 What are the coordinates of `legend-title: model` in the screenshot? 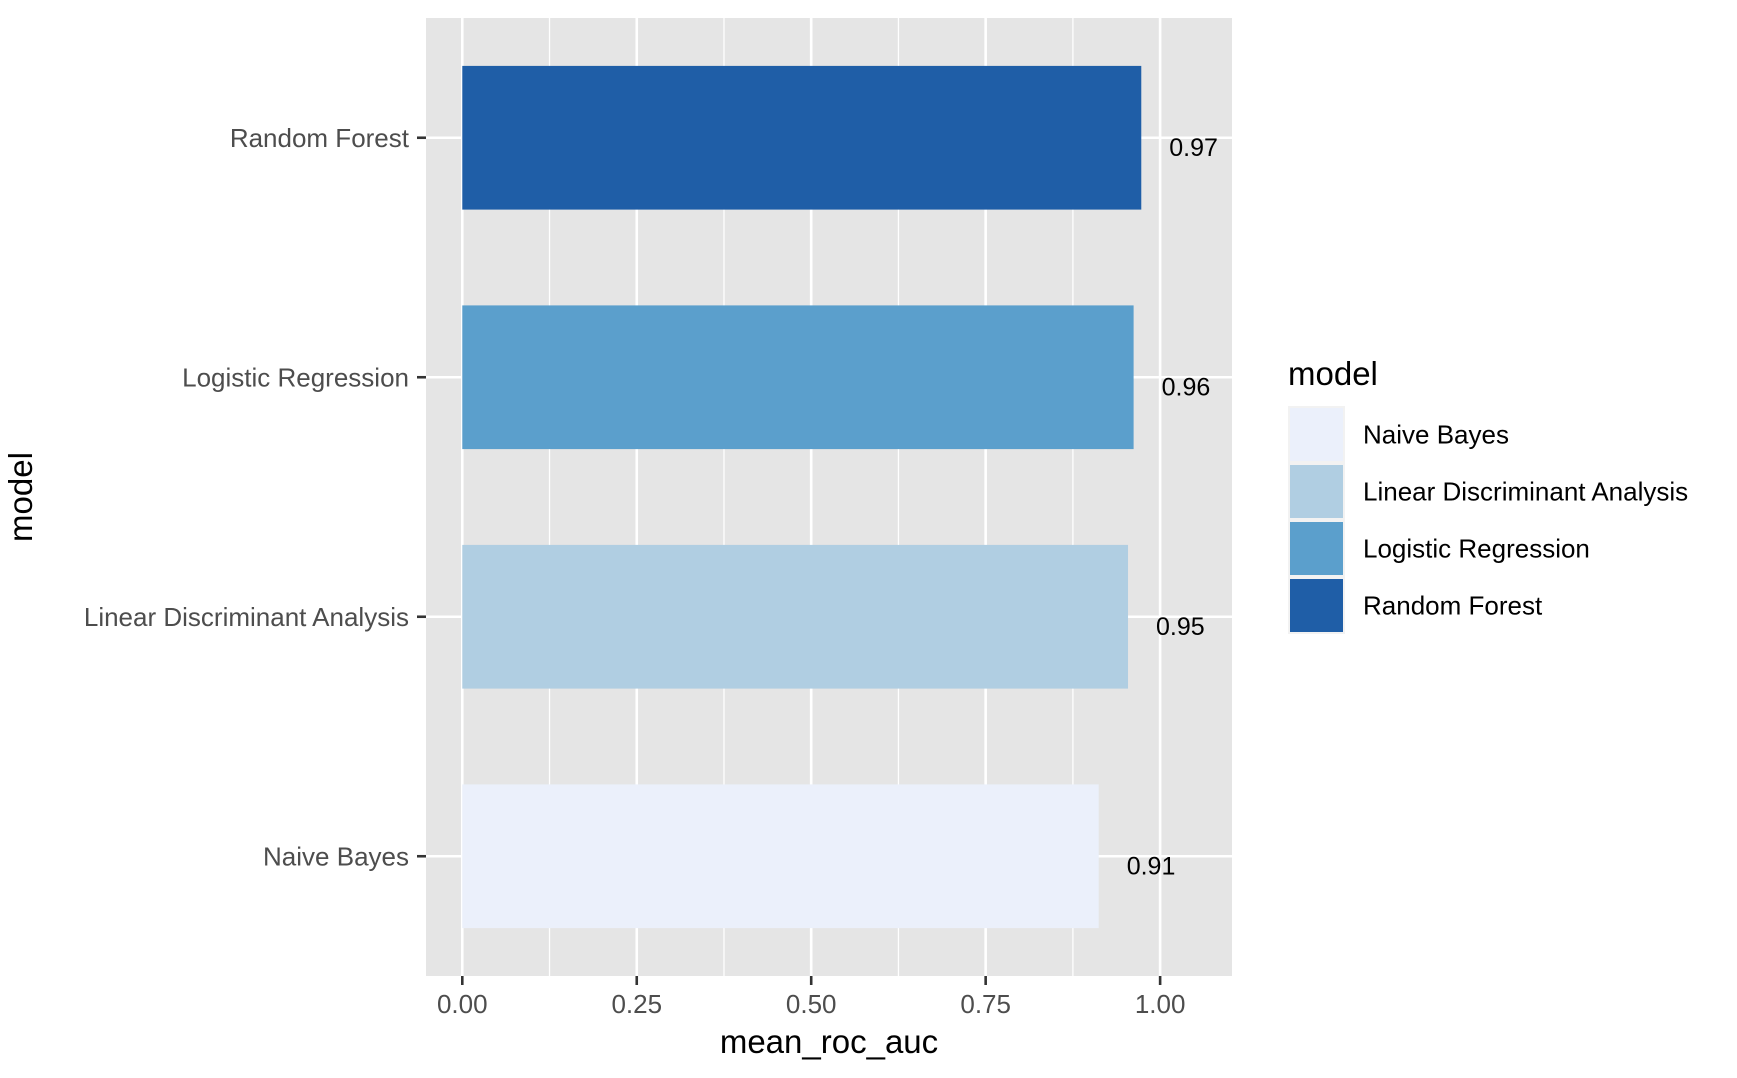 It's located at (1333, 373).